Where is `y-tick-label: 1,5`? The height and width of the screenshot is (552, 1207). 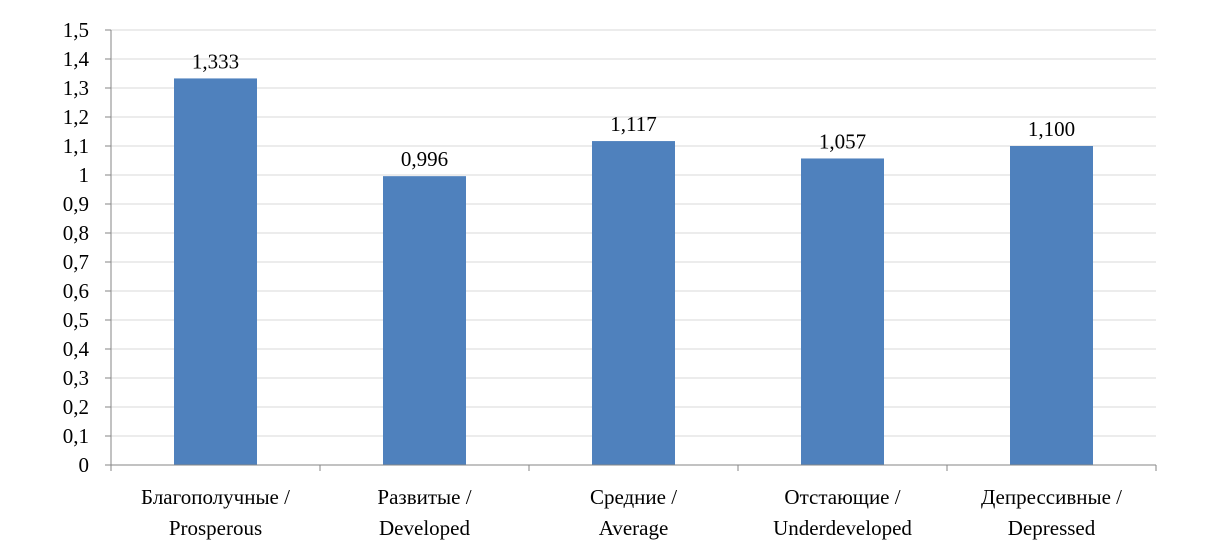
y-tick-label: 1,5 is located at coordinates (76, 30).